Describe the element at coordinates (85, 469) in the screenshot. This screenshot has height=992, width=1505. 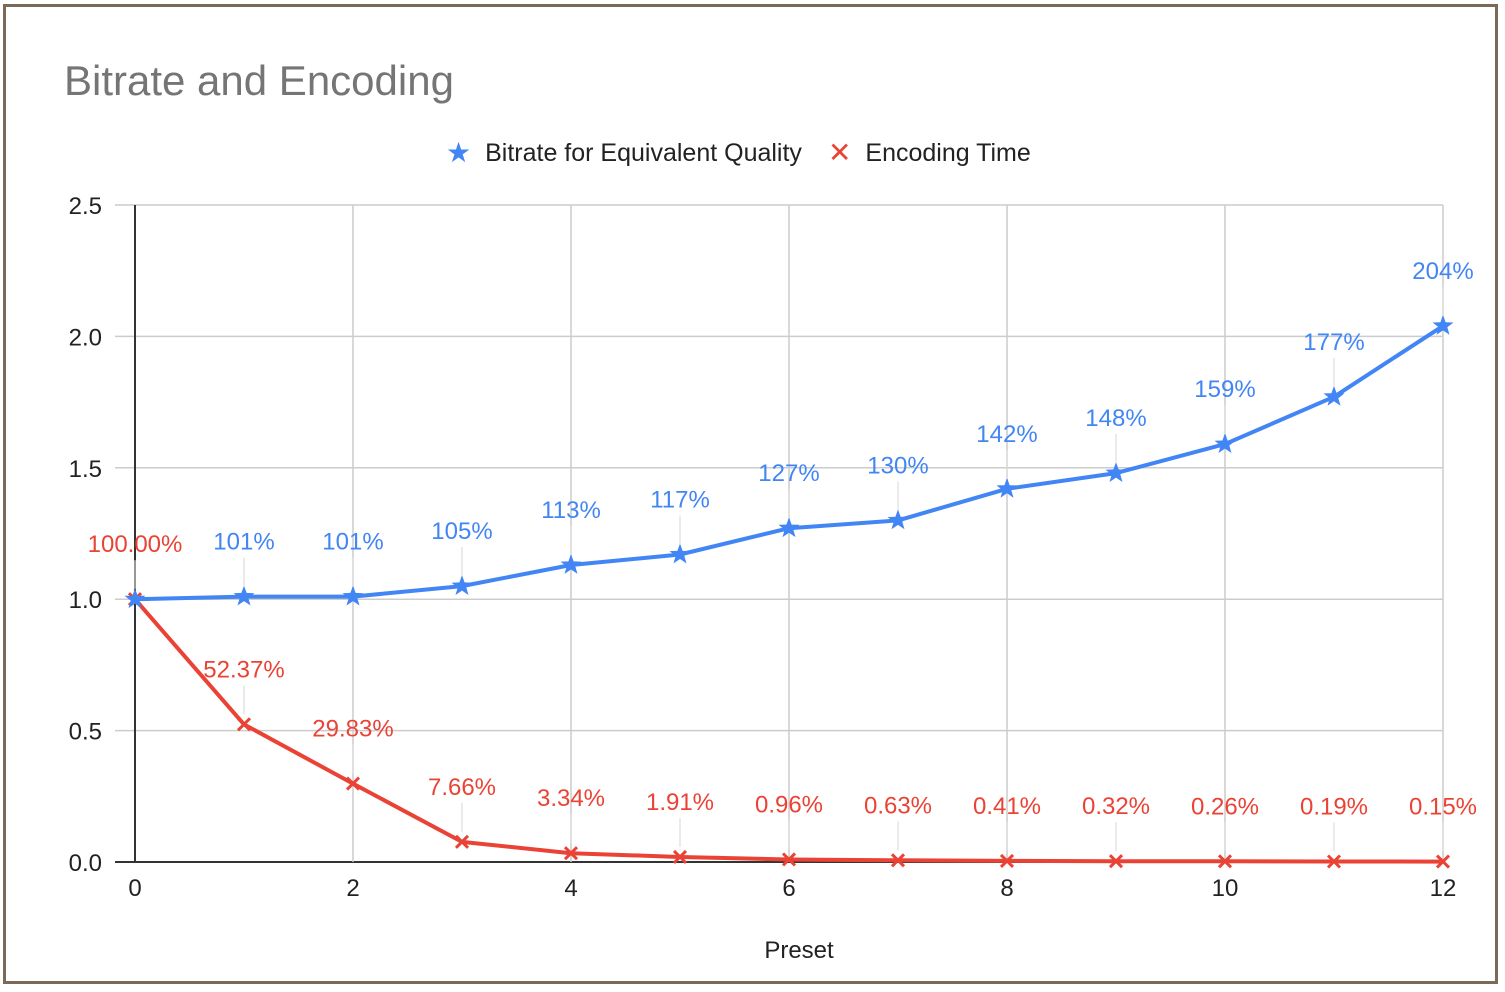
I see `y-tick-label: 1.5` at that location.